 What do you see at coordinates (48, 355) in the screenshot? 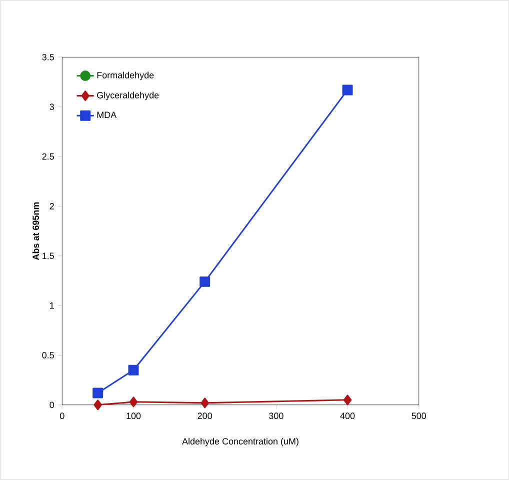
I see `y-tick-label: 0.5` at bounding box center [48, 355].